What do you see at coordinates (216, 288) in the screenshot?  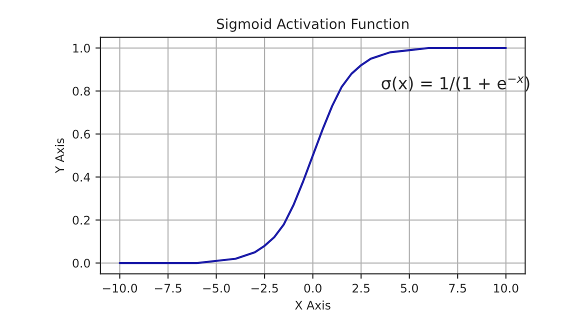 I see `x-tick-label: −5.0` at bounding box center [216, 288].